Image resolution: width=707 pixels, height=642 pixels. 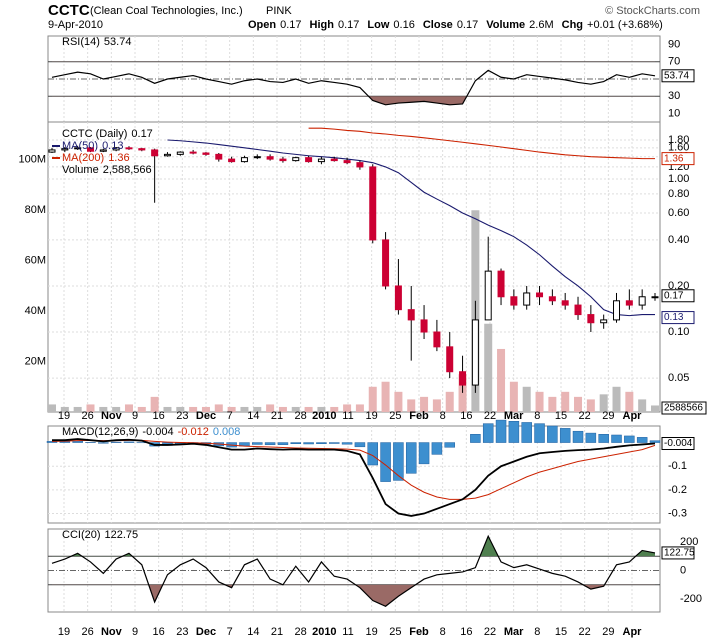 What do you see at coordinates (561, 632) in the screenshot?
I see `x-tick-label: 15` at bounding box center [561, 632].